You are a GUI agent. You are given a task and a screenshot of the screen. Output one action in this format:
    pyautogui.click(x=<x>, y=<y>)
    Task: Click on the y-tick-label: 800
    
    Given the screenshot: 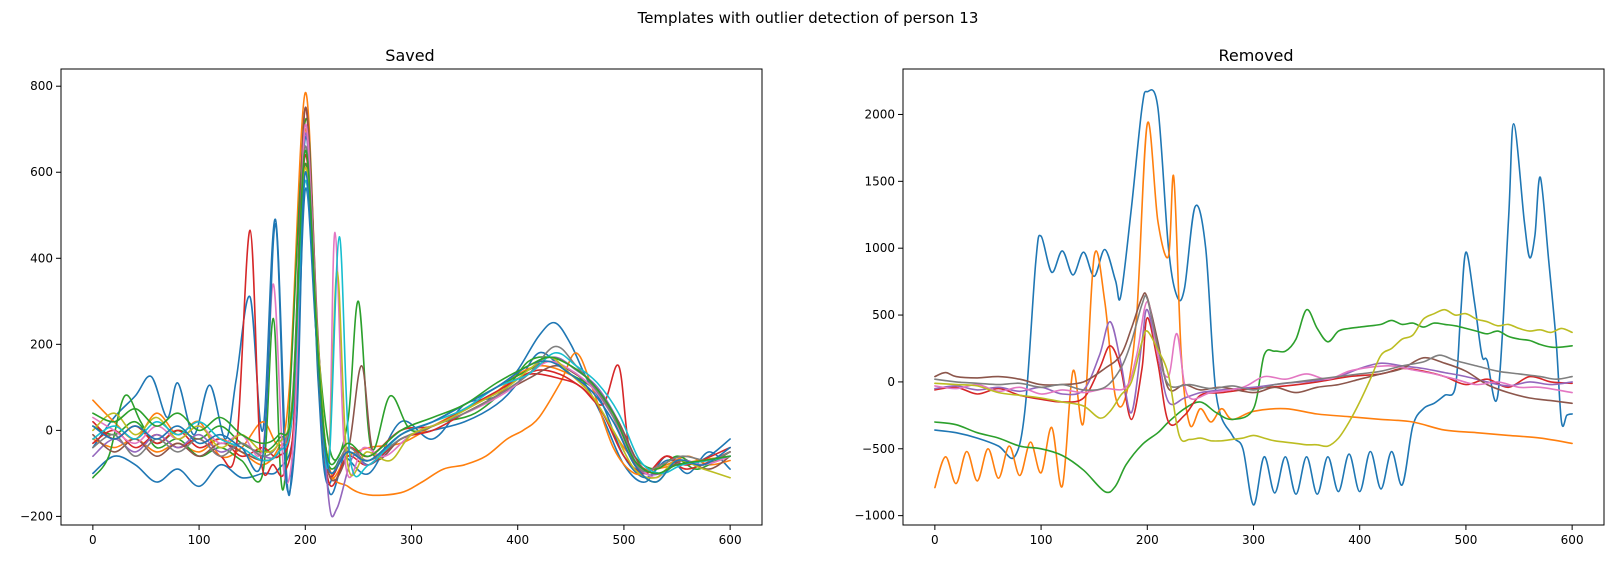 What is the action you would take?
    pyautogui.click(x=41, y=86)
    